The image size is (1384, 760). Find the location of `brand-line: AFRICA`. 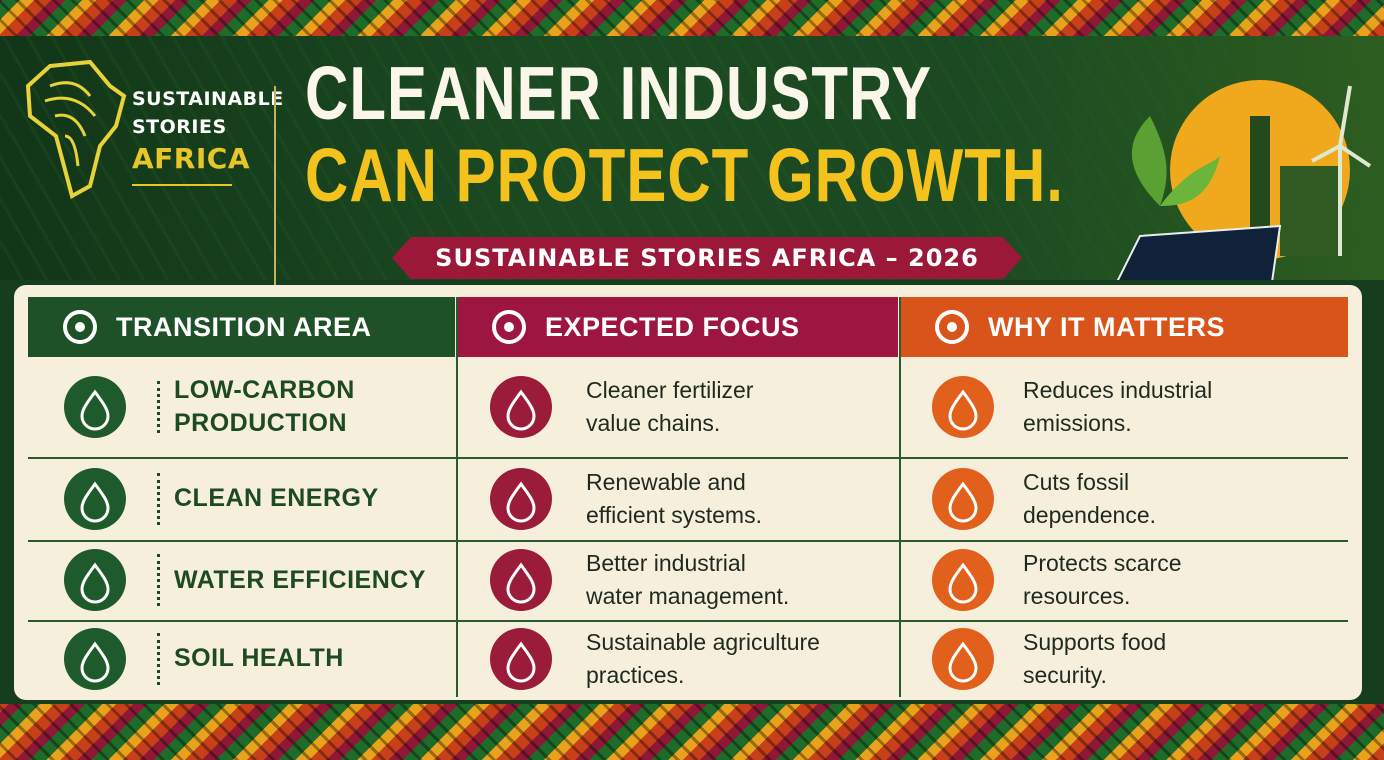

brand-line: AFRICA is located at coordinates (191, 158).